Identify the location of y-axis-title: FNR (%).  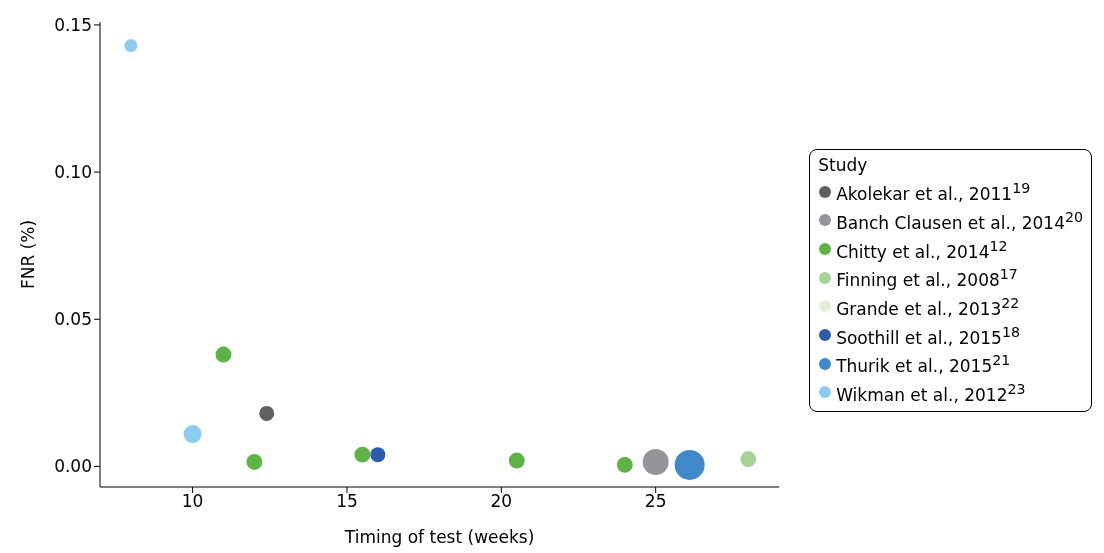
(28, 254).